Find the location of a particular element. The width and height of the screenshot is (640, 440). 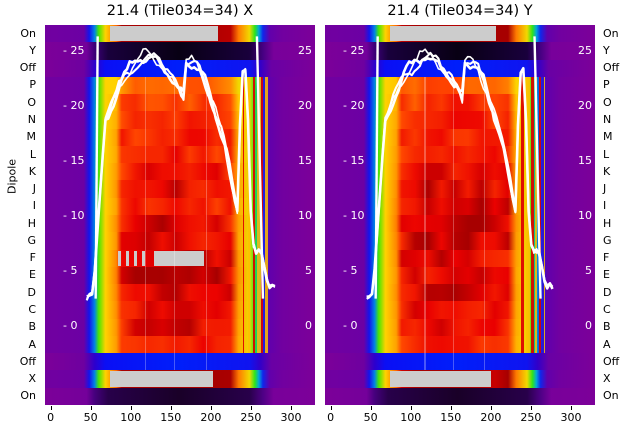

category-label-13: F is located at coordinates (606, 258).